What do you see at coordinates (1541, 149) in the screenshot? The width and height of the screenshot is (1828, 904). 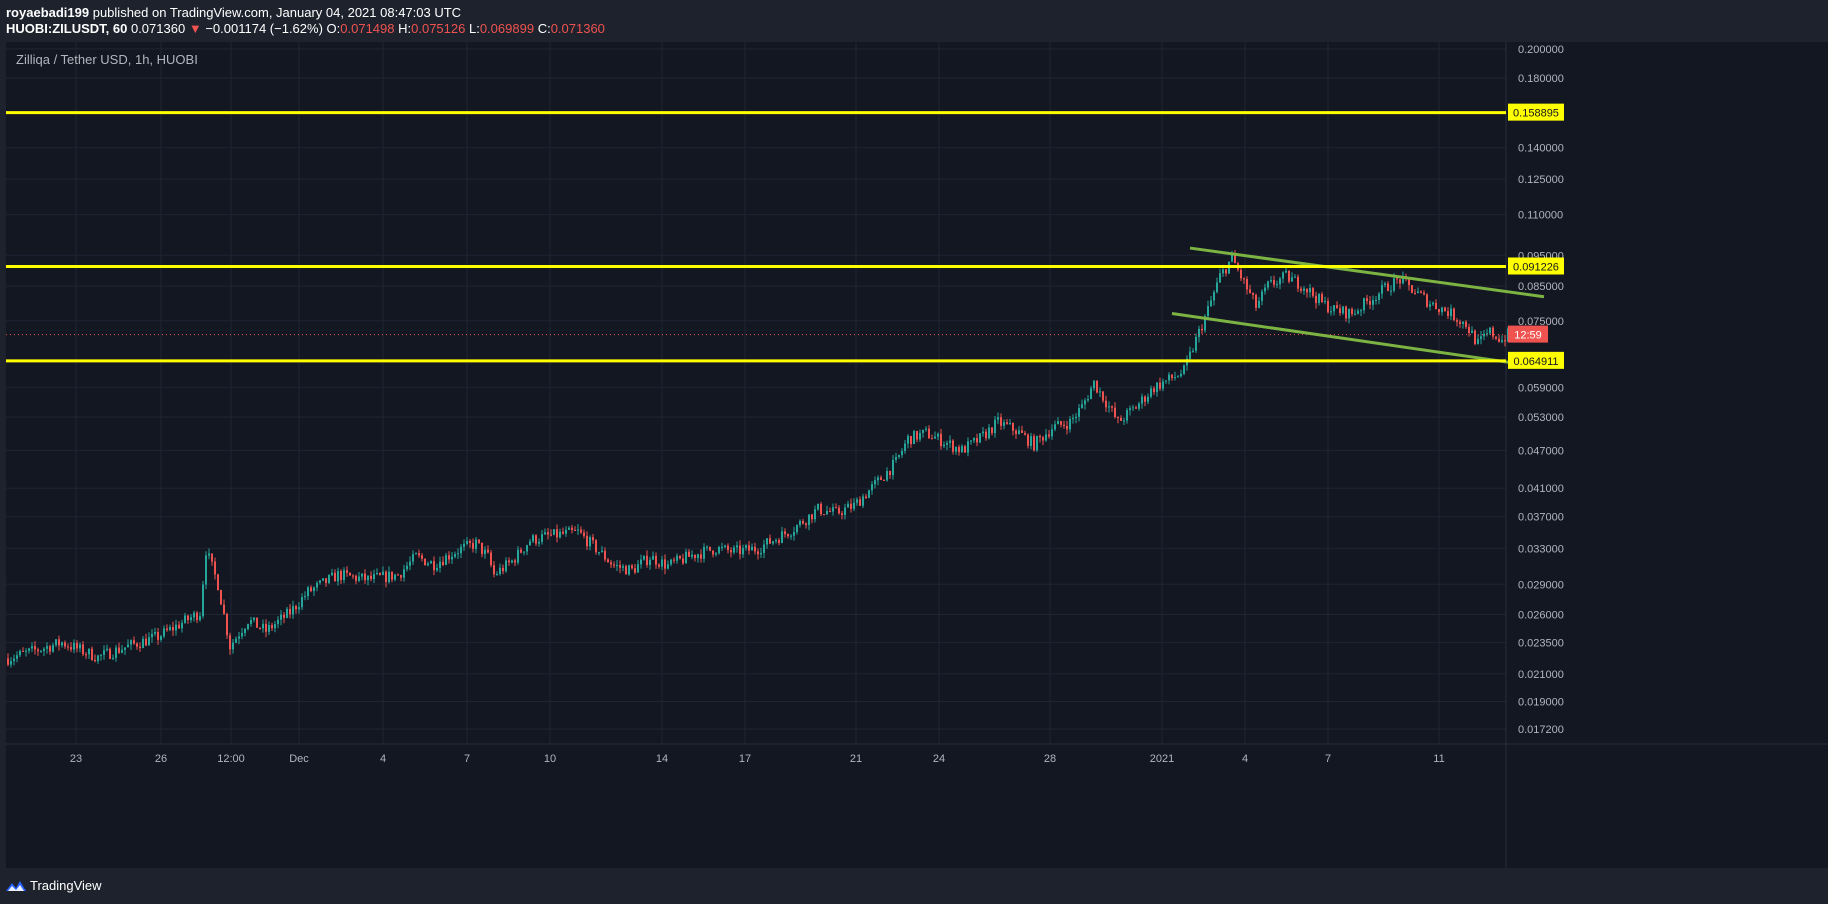 I see `y-tick-label: 0.140000` at bounding box center [1541, 149].